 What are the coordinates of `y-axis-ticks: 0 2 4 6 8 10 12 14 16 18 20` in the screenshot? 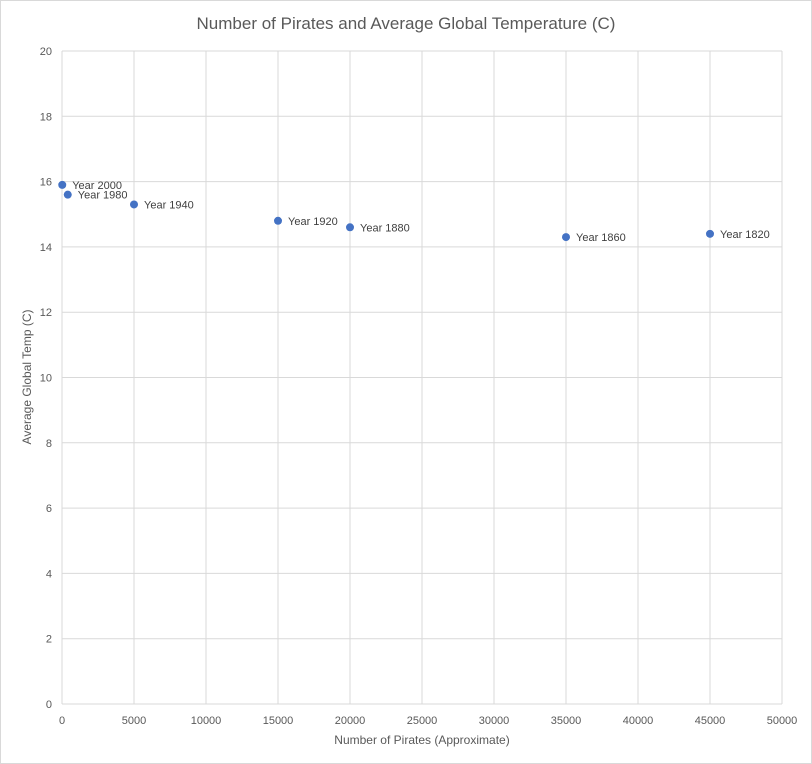 It's located at (46, 378).